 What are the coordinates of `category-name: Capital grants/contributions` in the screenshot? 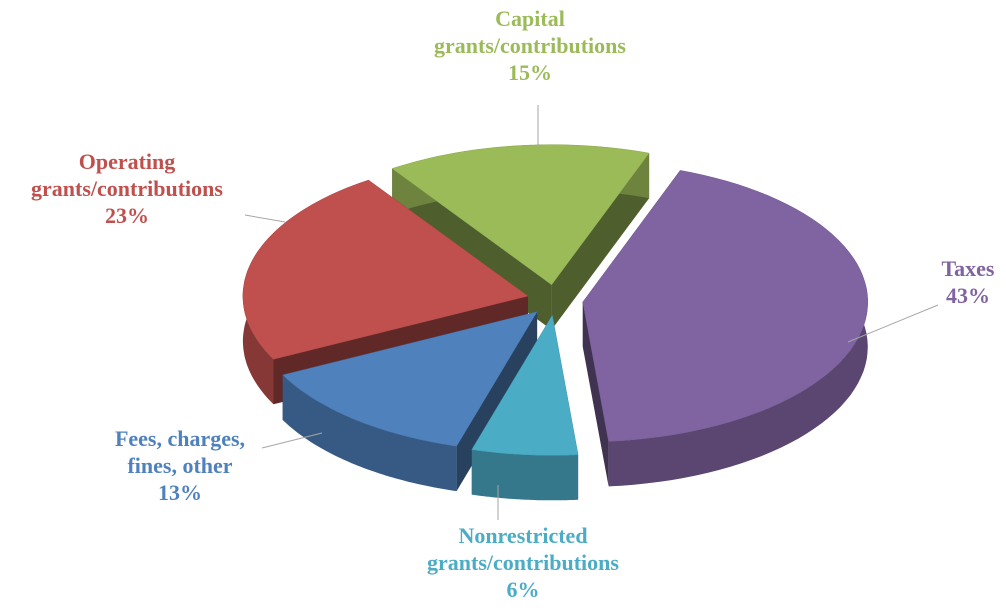 It's located at (530, 32).